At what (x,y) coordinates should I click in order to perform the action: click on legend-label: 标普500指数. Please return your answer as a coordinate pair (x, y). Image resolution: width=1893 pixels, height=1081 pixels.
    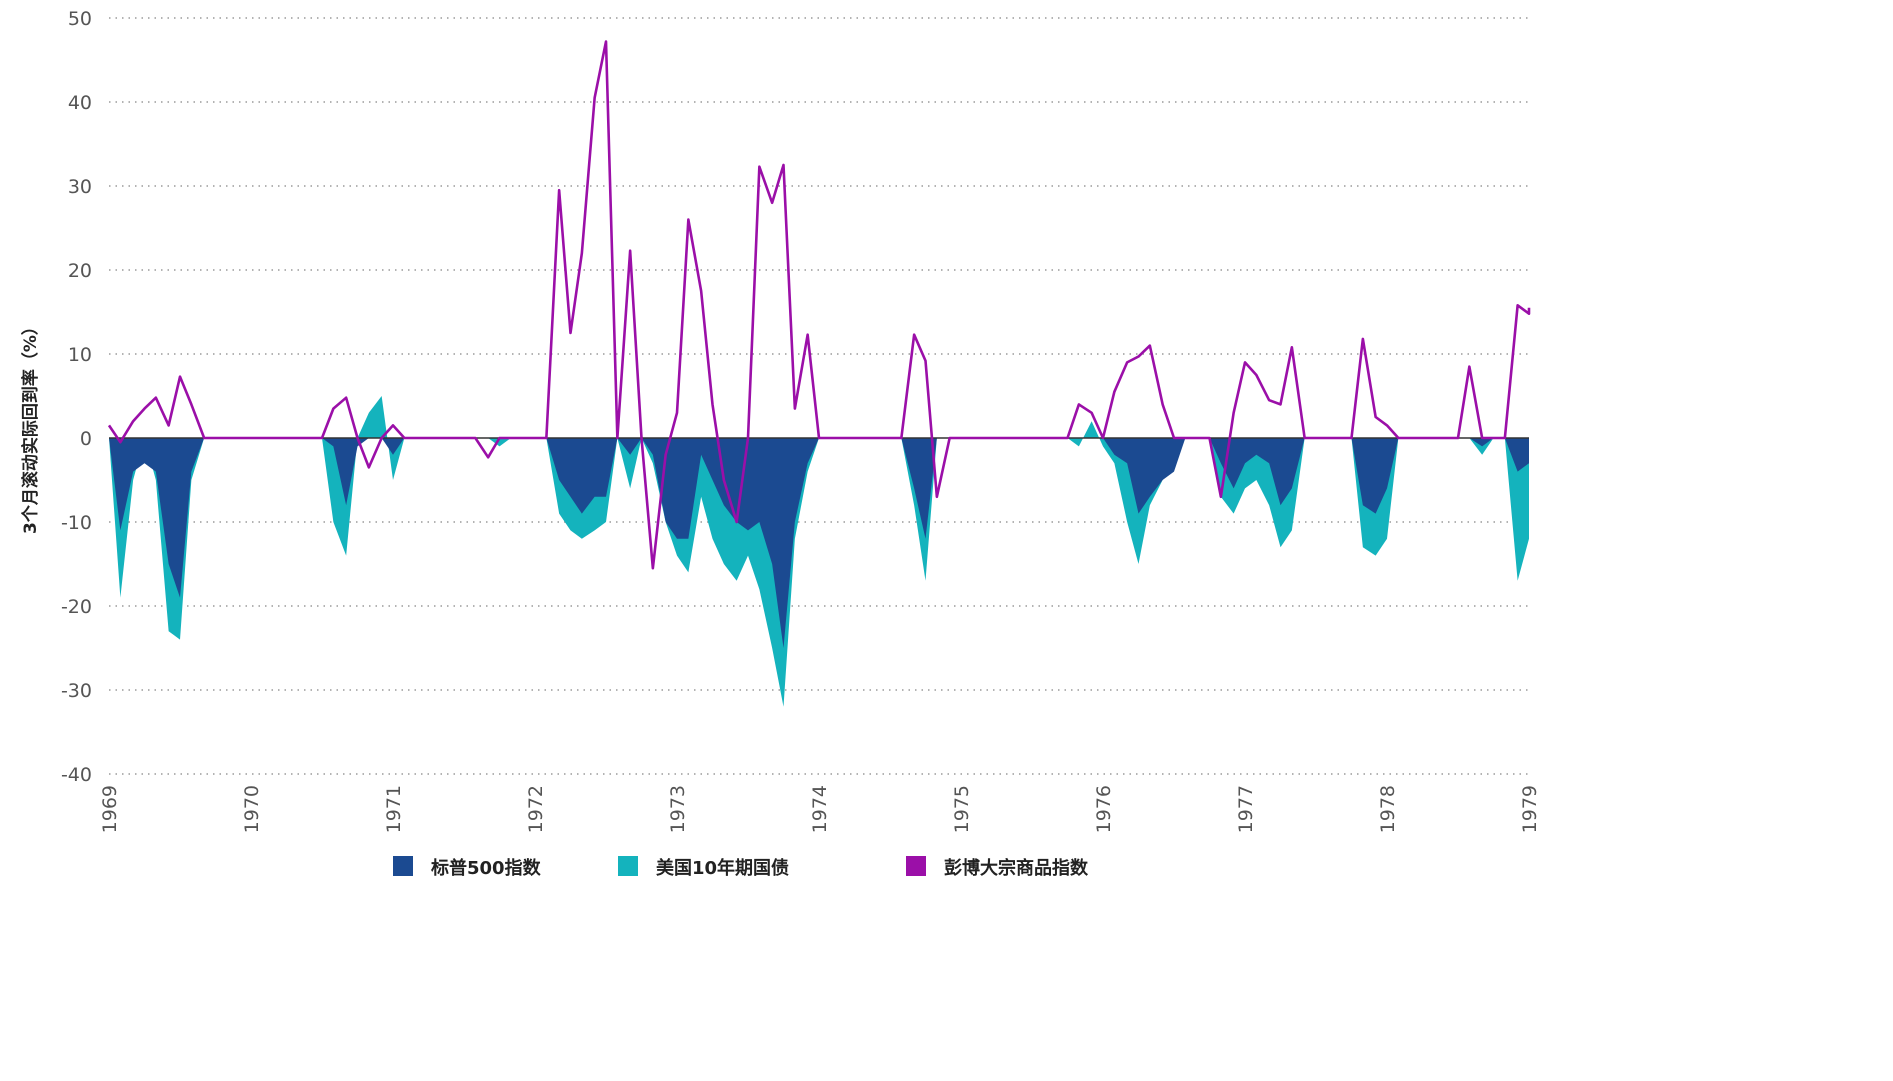
    Looking at the image, I should click on (486, 868).